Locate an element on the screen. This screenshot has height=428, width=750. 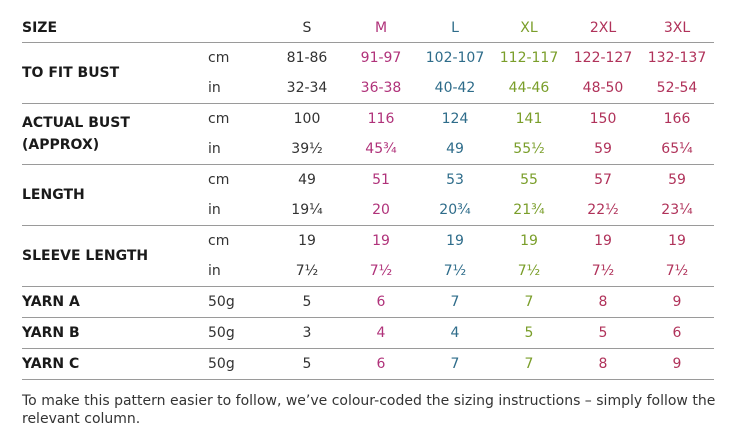
row-label: TO FIT BUST is located at coordinates (115, 73).